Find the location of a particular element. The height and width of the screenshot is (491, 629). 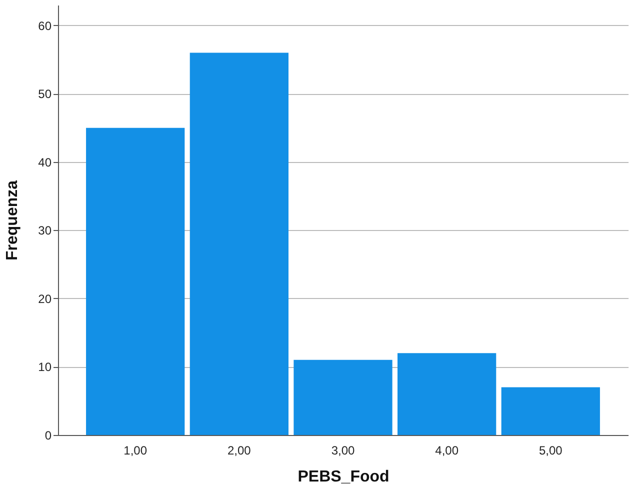

x-tick-label: 1,00 is located at coordinates (136, 451).